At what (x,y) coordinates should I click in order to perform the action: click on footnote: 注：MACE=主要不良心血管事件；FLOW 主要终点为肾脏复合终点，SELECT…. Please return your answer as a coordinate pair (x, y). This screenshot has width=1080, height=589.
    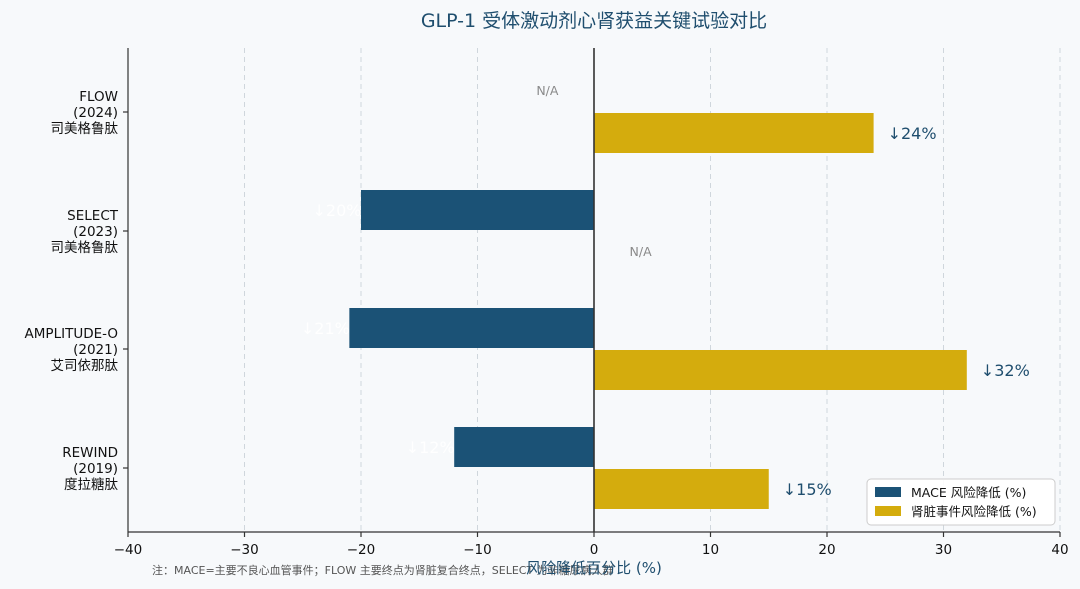
    Looking at the image, I should click on (383, 570).